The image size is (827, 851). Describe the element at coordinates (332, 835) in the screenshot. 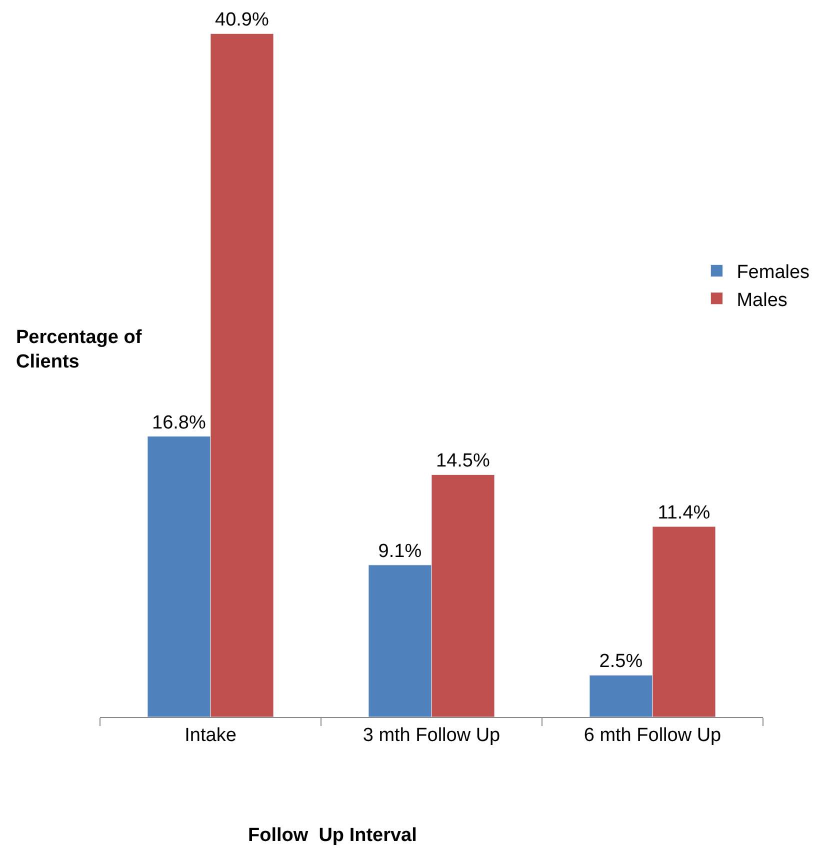

I see `x-axis-title: Follow Up Interval` at that location.